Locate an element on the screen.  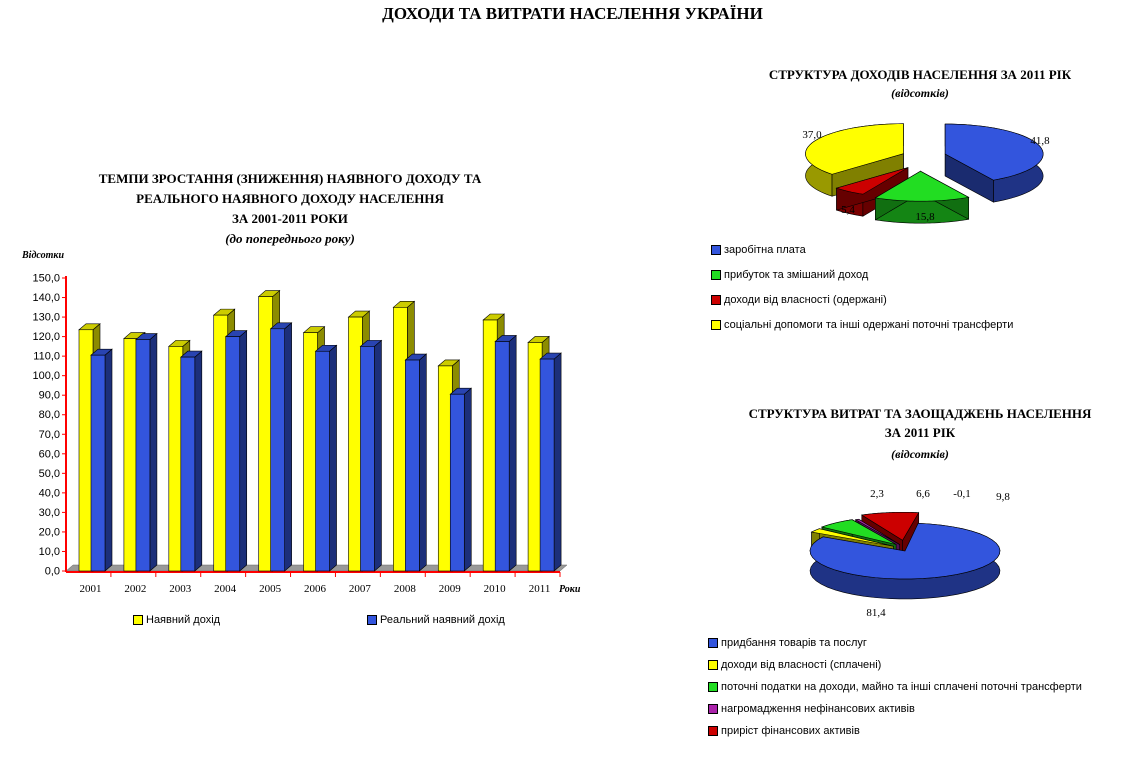
expense-pie-title-line-2: ЗА 2011 РІК is located at coordinates (920, 432).